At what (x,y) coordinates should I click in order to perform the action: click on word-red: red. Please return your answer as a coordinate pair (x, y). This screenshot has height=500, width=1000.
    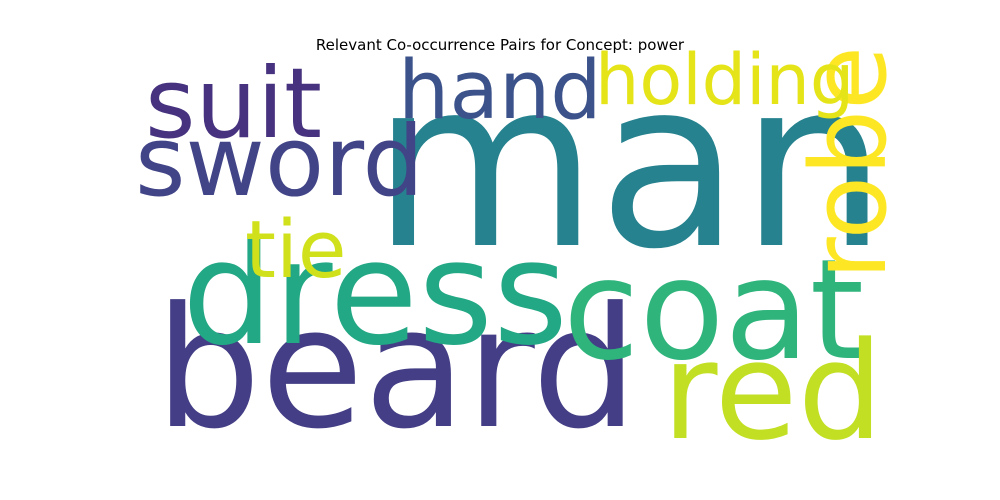
    Looking at the image, I should click on (772, 391).